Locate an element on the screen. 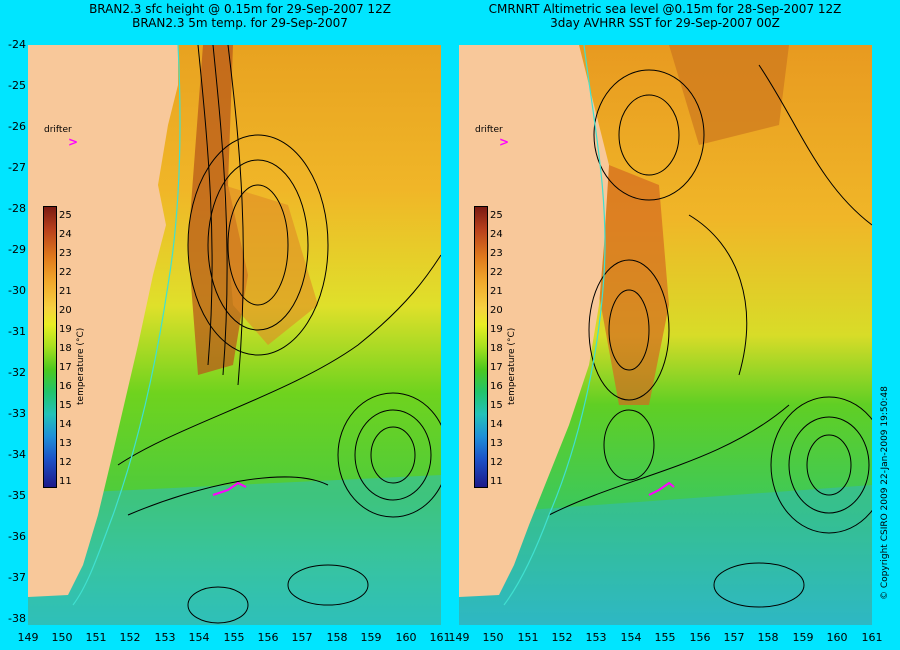 The height and width of the screenshot is (650, 900). lon-label: 150 is located at coordinates (493, 637).